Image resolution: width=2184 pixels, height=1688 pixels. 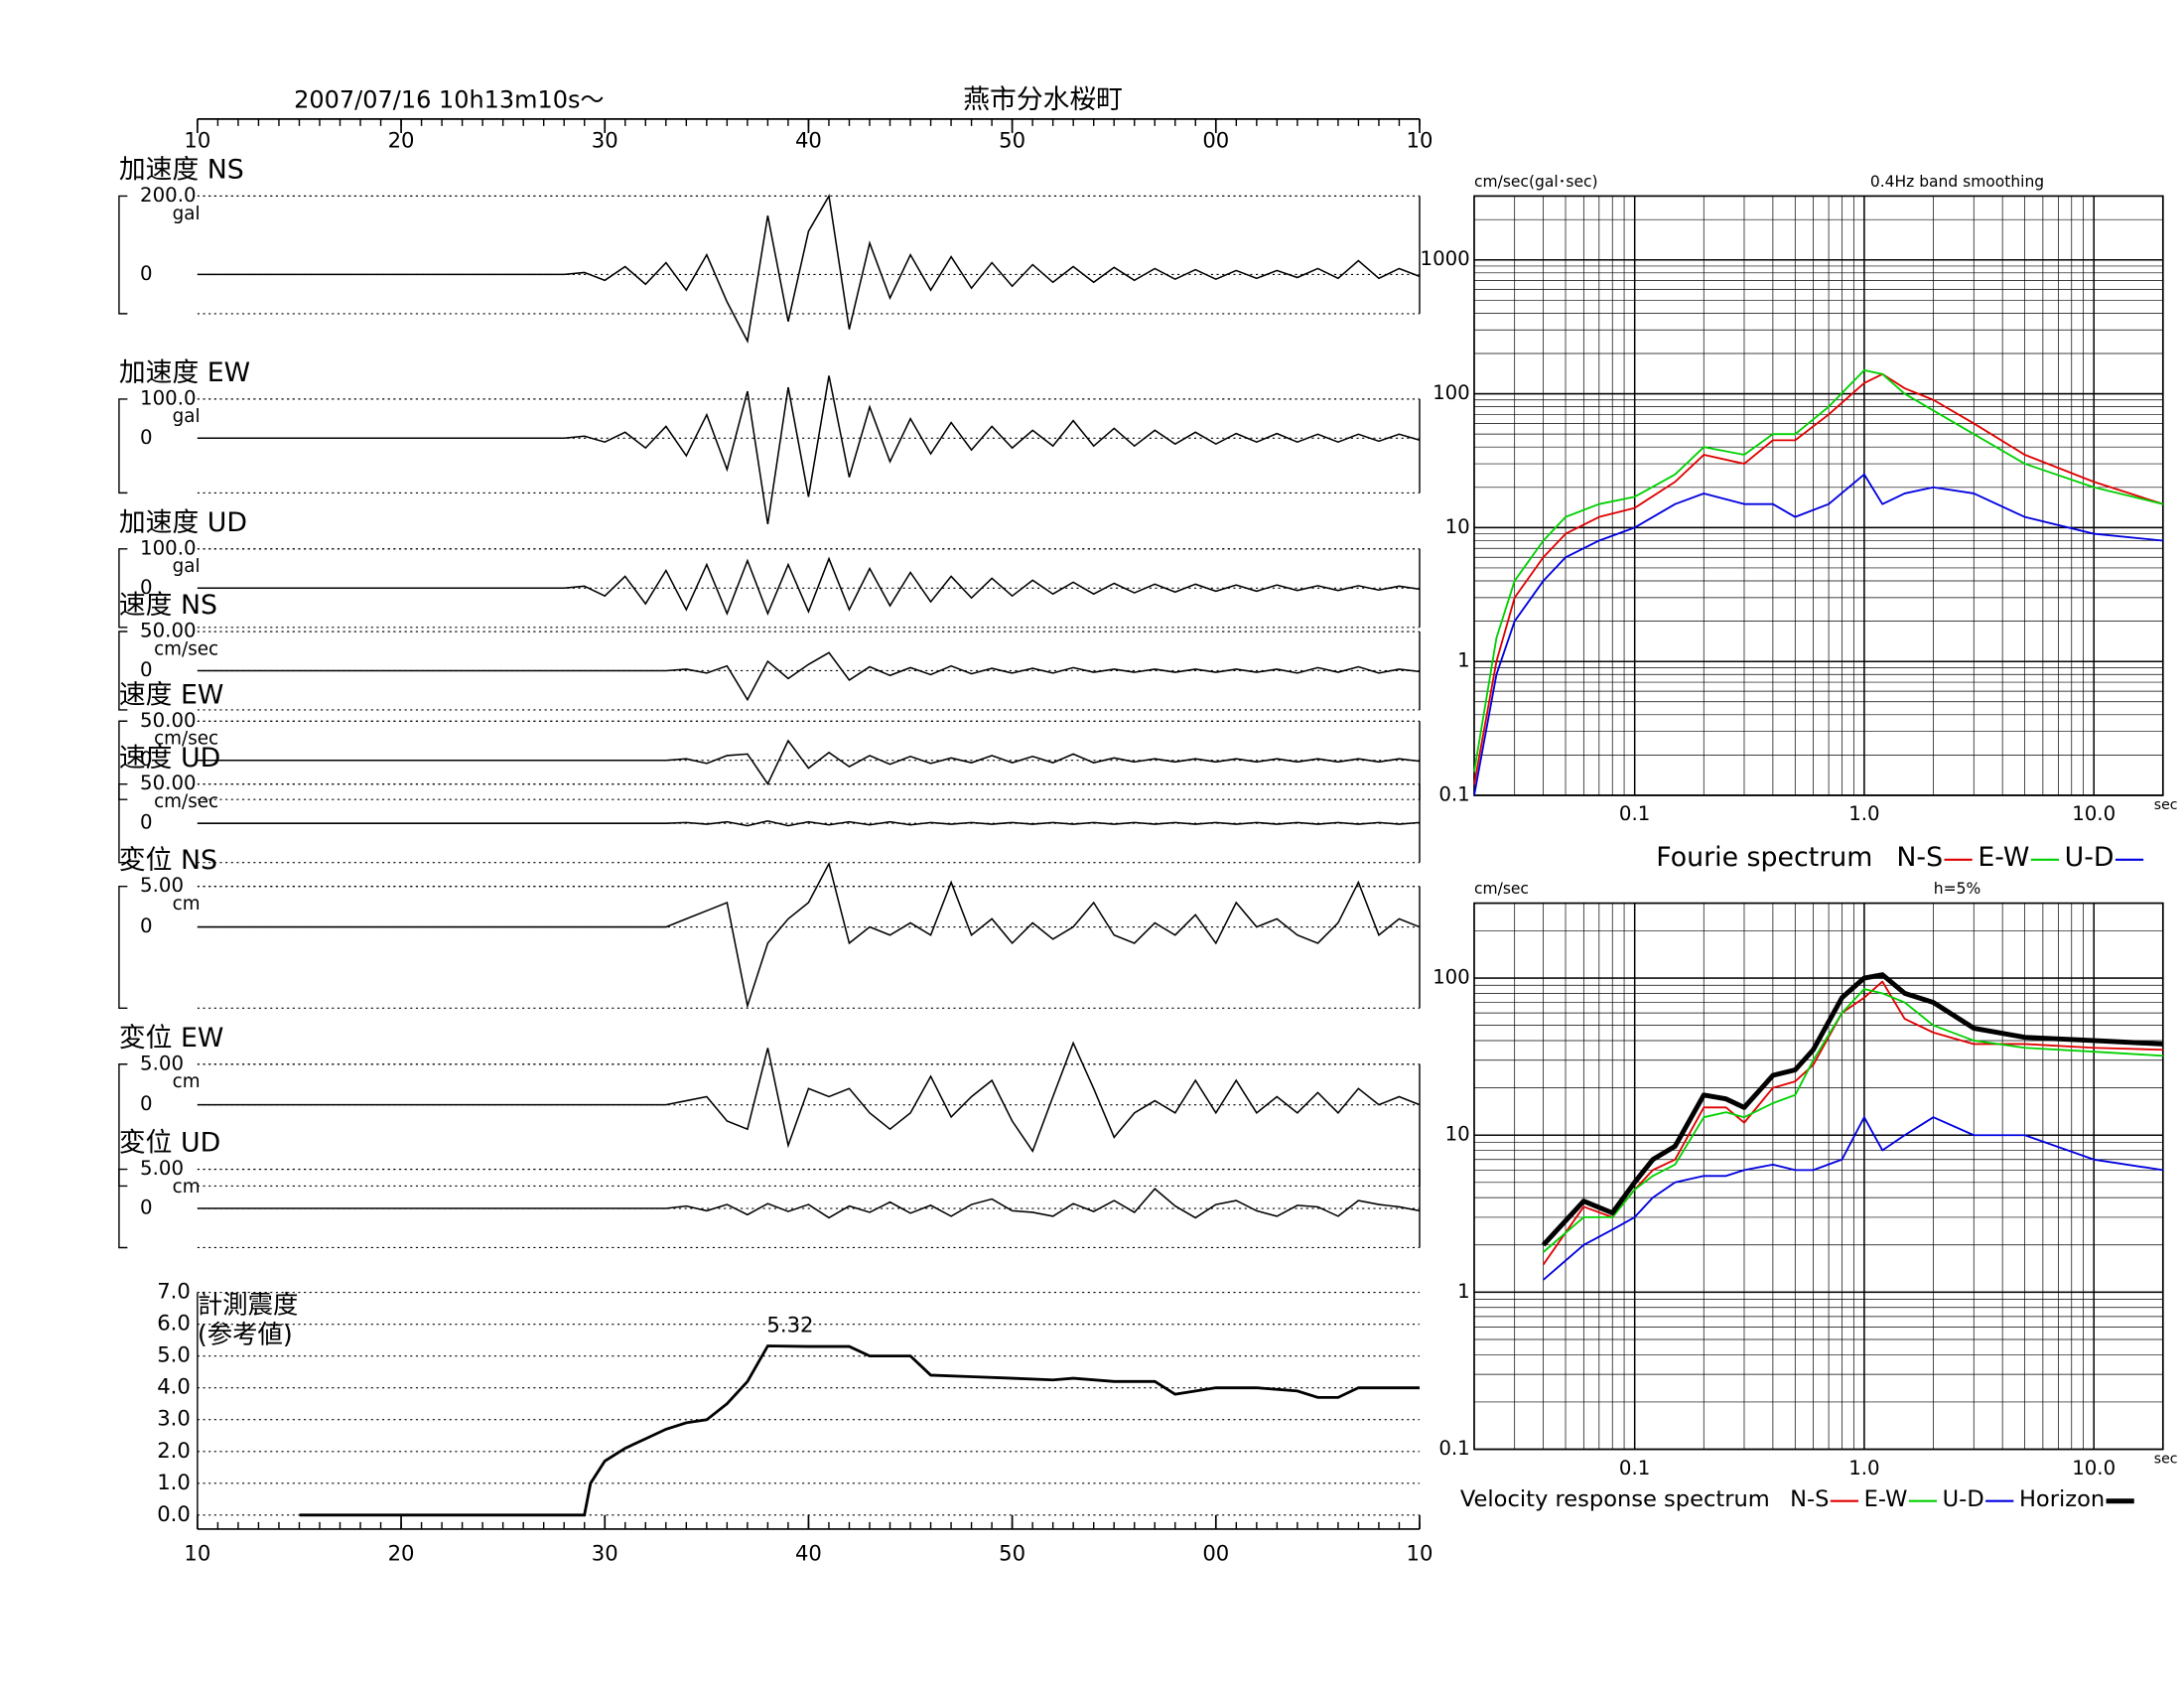 What do you see at coordinates (168, 195) in the screenshot?
I see `y-tick-label: 200.0` at bounding box center [168, 195].